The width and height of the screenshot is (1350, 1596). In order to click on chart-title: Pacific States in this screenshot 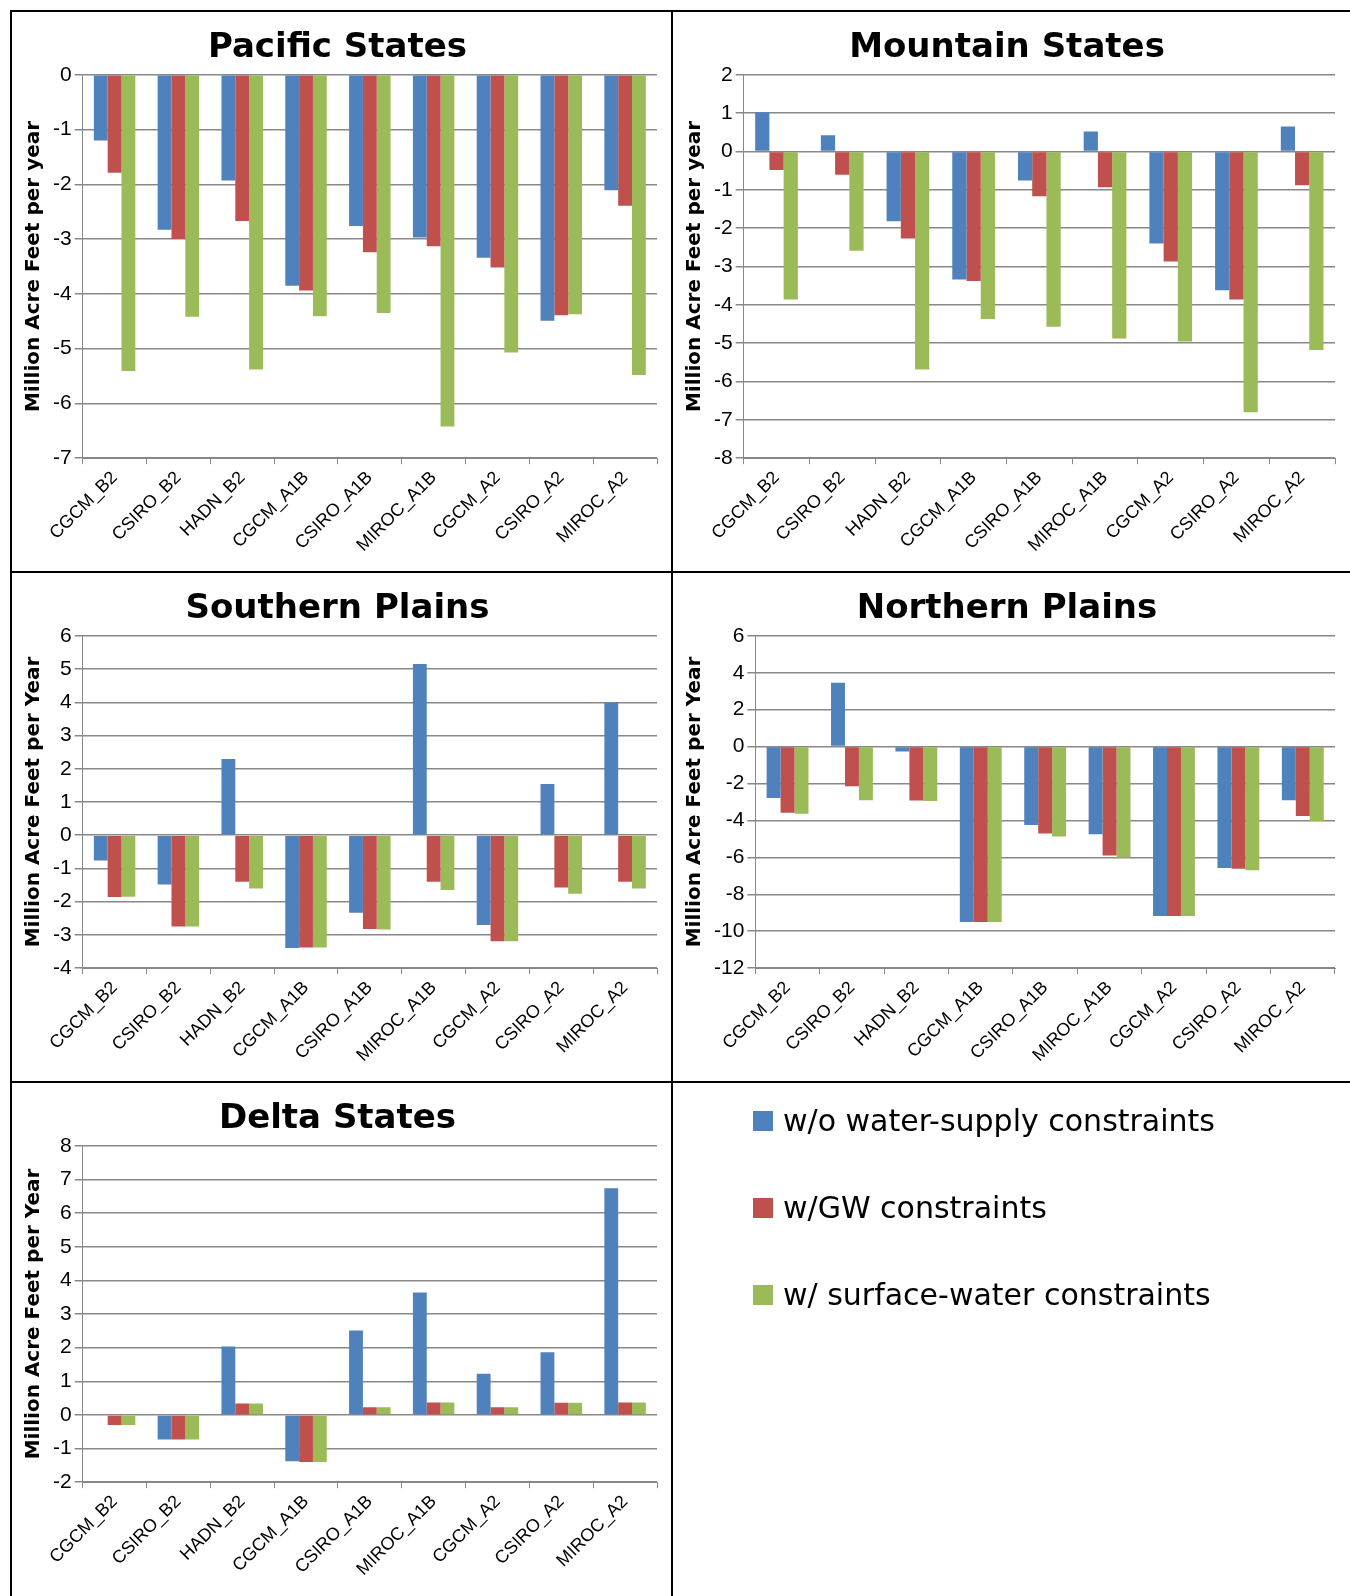, I will do `click(337, 45)`.